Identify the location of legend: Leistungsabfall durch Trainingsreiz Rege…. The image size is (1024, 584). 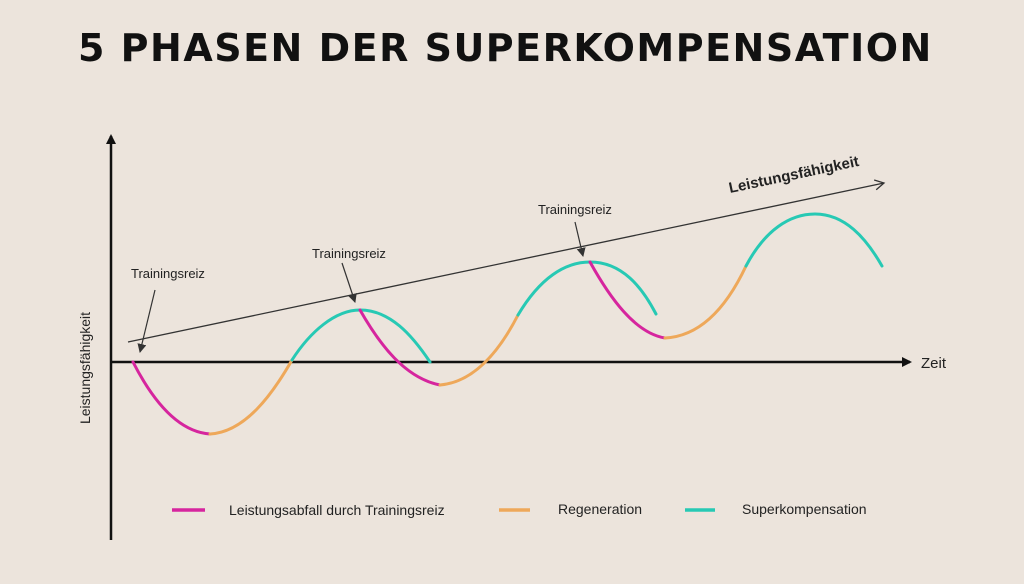
(519, 509).